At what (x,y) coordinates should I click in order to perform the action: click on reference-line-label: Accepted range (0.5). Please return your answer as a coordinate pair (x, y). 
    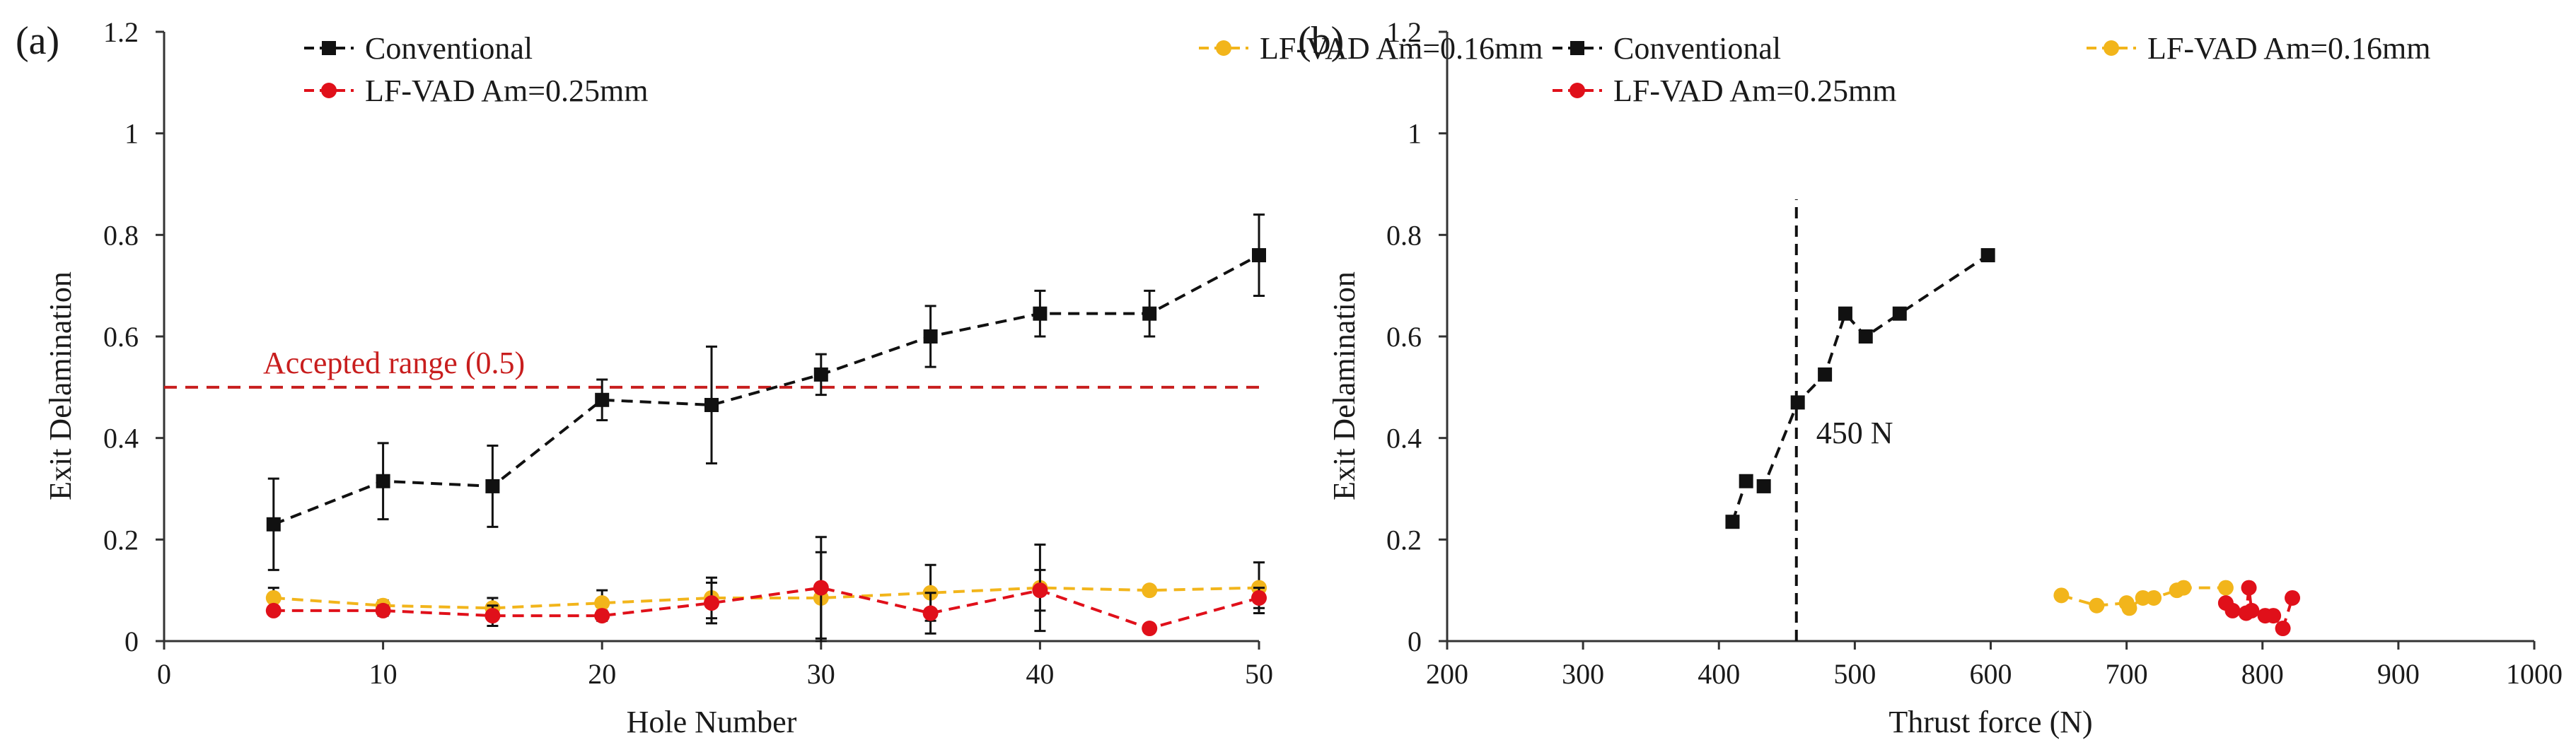
    Looking at the image, I should click on (394, 363).